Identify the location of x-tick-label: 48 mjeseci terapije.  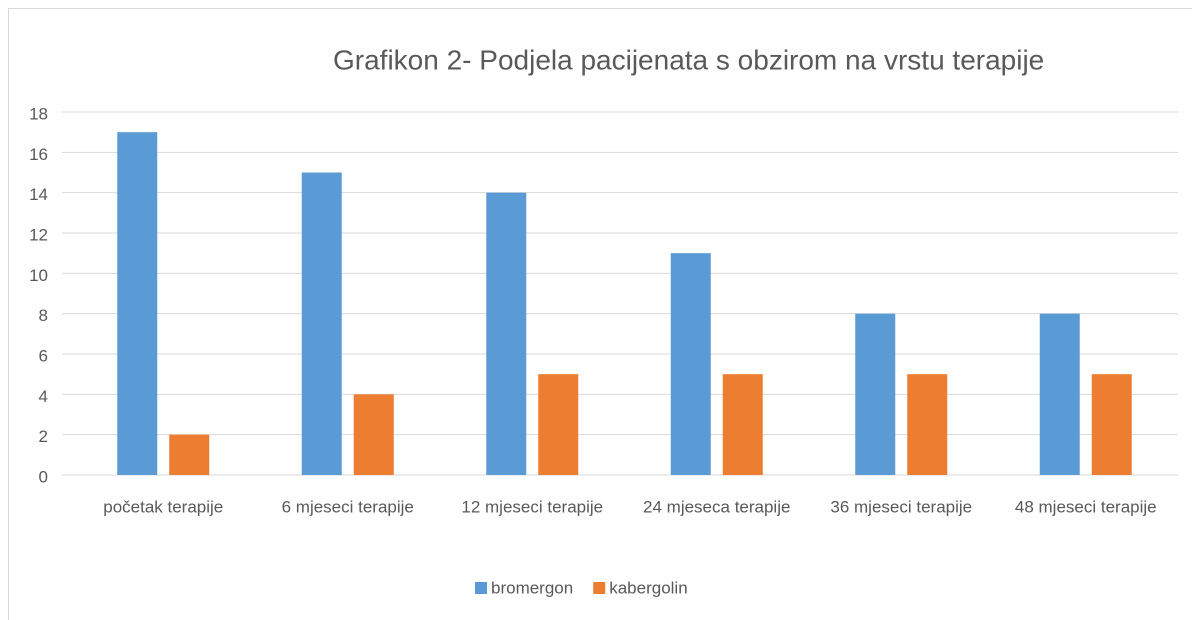
(1086, 506).